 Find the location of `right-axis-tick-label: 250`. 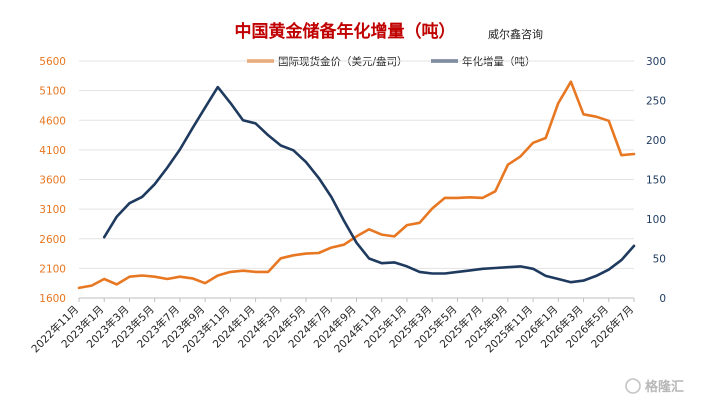

right-axis-tick-label: 250 is located at coordinates (656, 102).